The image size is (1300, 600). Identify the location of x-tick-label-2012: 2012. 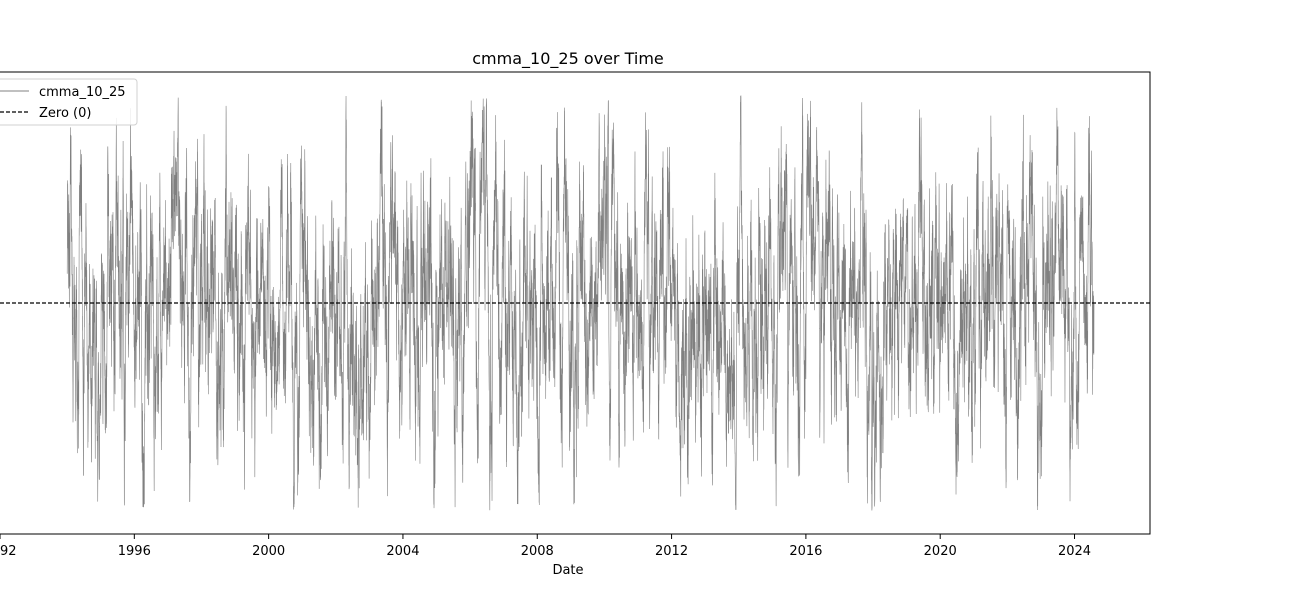
(671, 551).